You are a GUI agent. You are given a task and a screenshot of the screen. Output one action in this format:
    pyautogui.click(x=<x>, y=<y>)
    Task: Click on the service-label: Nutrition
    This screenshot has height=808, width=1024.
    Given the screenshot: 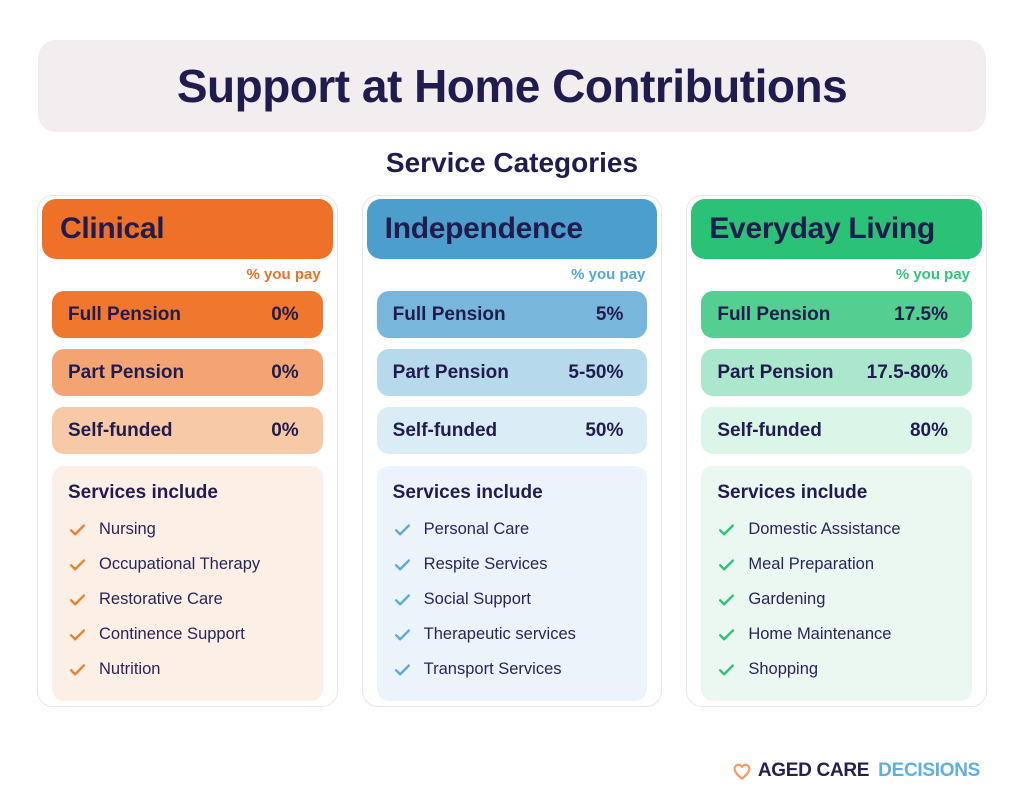 What is the action you would take?
    pyautogui.click(x=130, y=669)
    